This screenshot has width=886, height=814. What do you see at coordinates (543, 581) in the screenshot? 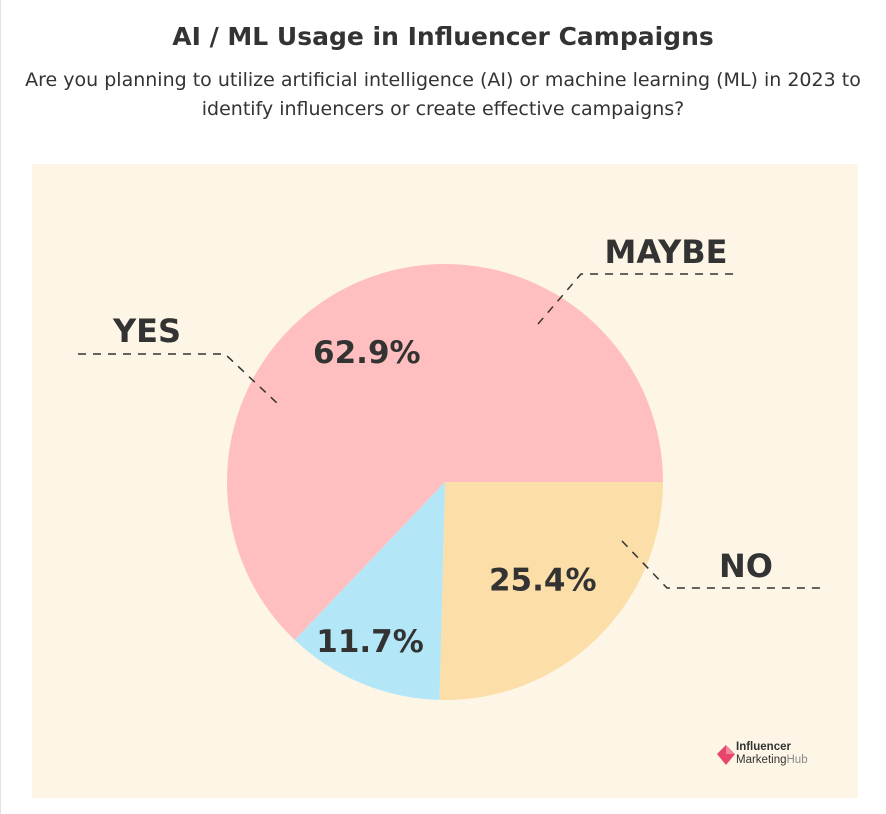
I see `value-label-maybe: 25.4%` at bounding box center [543, 581].